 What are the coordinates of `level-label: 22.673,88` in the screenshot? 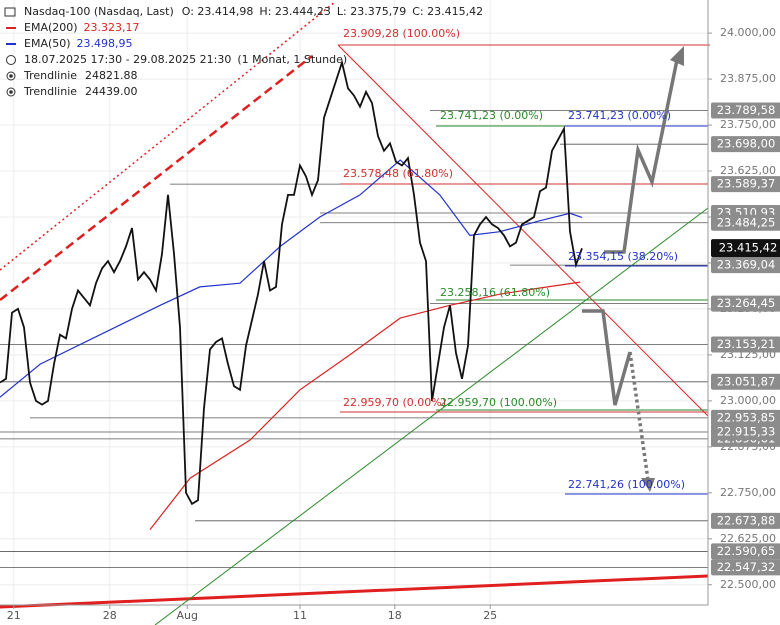 It's located at (746, 520).